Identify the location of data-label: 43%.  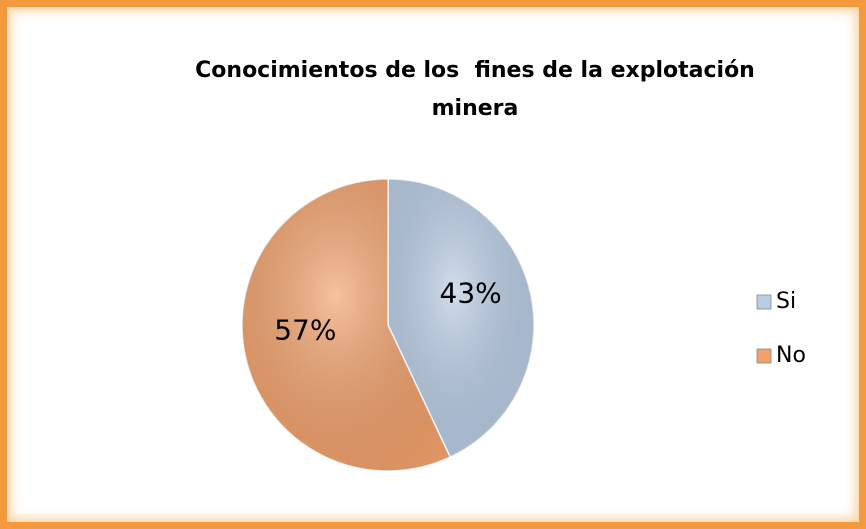
(471, 293).